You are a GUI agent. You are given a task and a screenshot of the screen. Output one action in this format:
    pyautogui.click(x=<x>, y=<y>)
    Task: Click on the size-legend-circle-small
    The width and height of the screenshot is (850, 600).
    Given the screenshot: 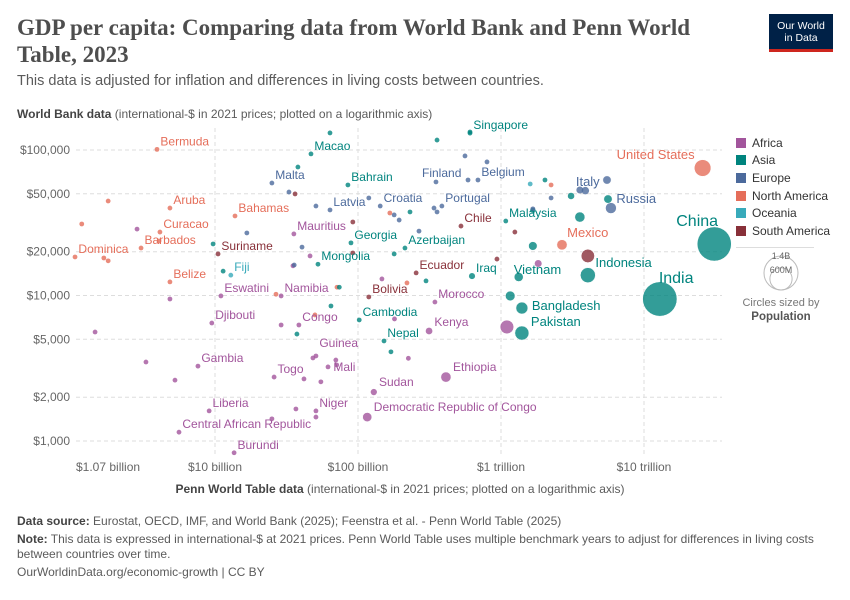 What is the action you would take?
    pyautogui.click(x=781, y=279)
    